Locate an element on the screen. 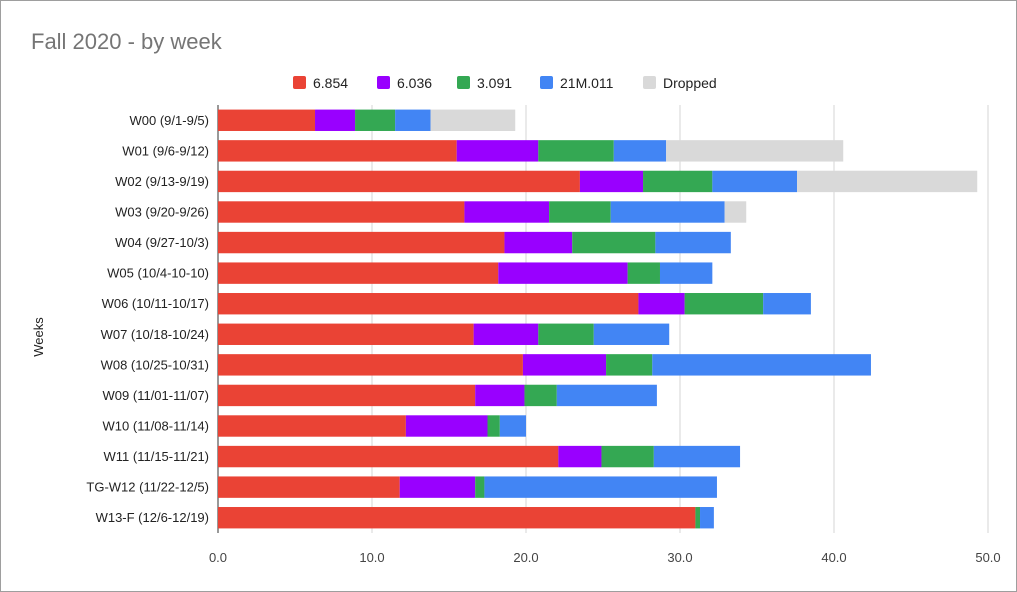  chart-title: Fall 2020 - by week is located at coordinates (126, 41).